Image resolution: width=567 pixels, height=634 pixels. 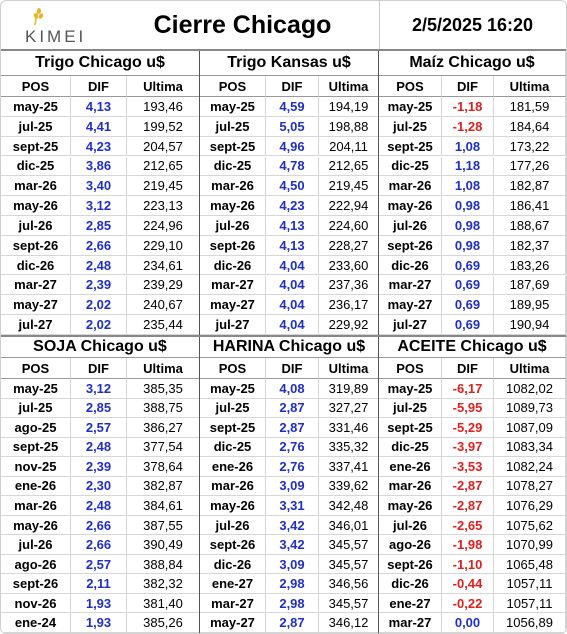 I want to click on difference: 4,78, so click(x=292, y=166).